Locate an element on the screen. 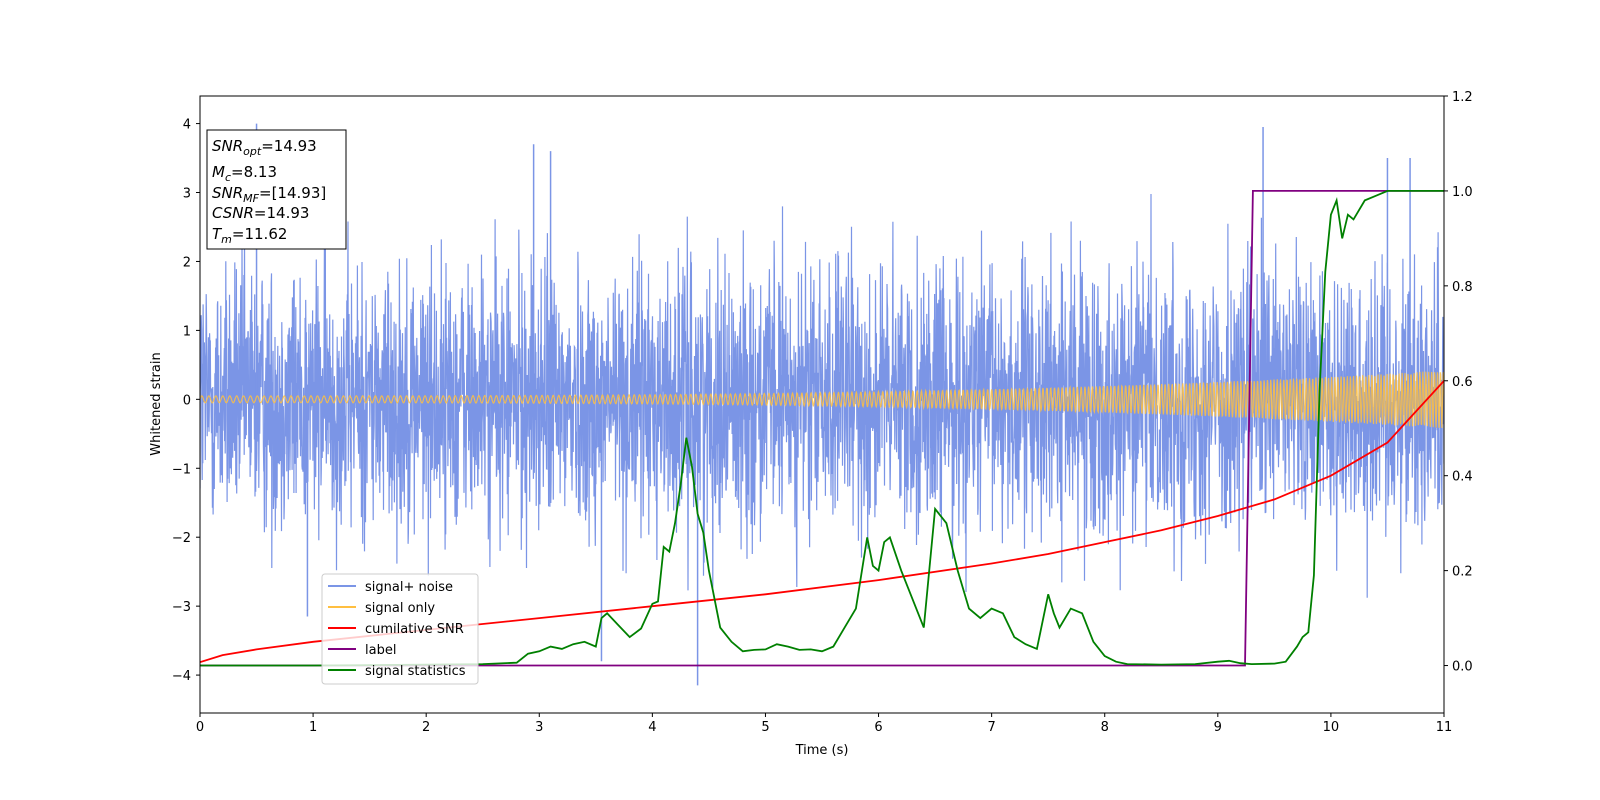 The height and width of the screenshot is (800, 1600). y2-tick-label: 0.0 is located at coordinates (1462, 667).